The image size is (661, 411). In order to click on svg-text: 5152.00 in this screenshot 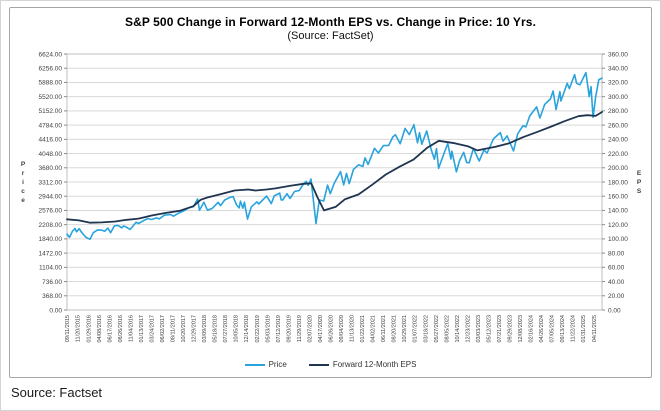, I will do `click(51, 111)`.